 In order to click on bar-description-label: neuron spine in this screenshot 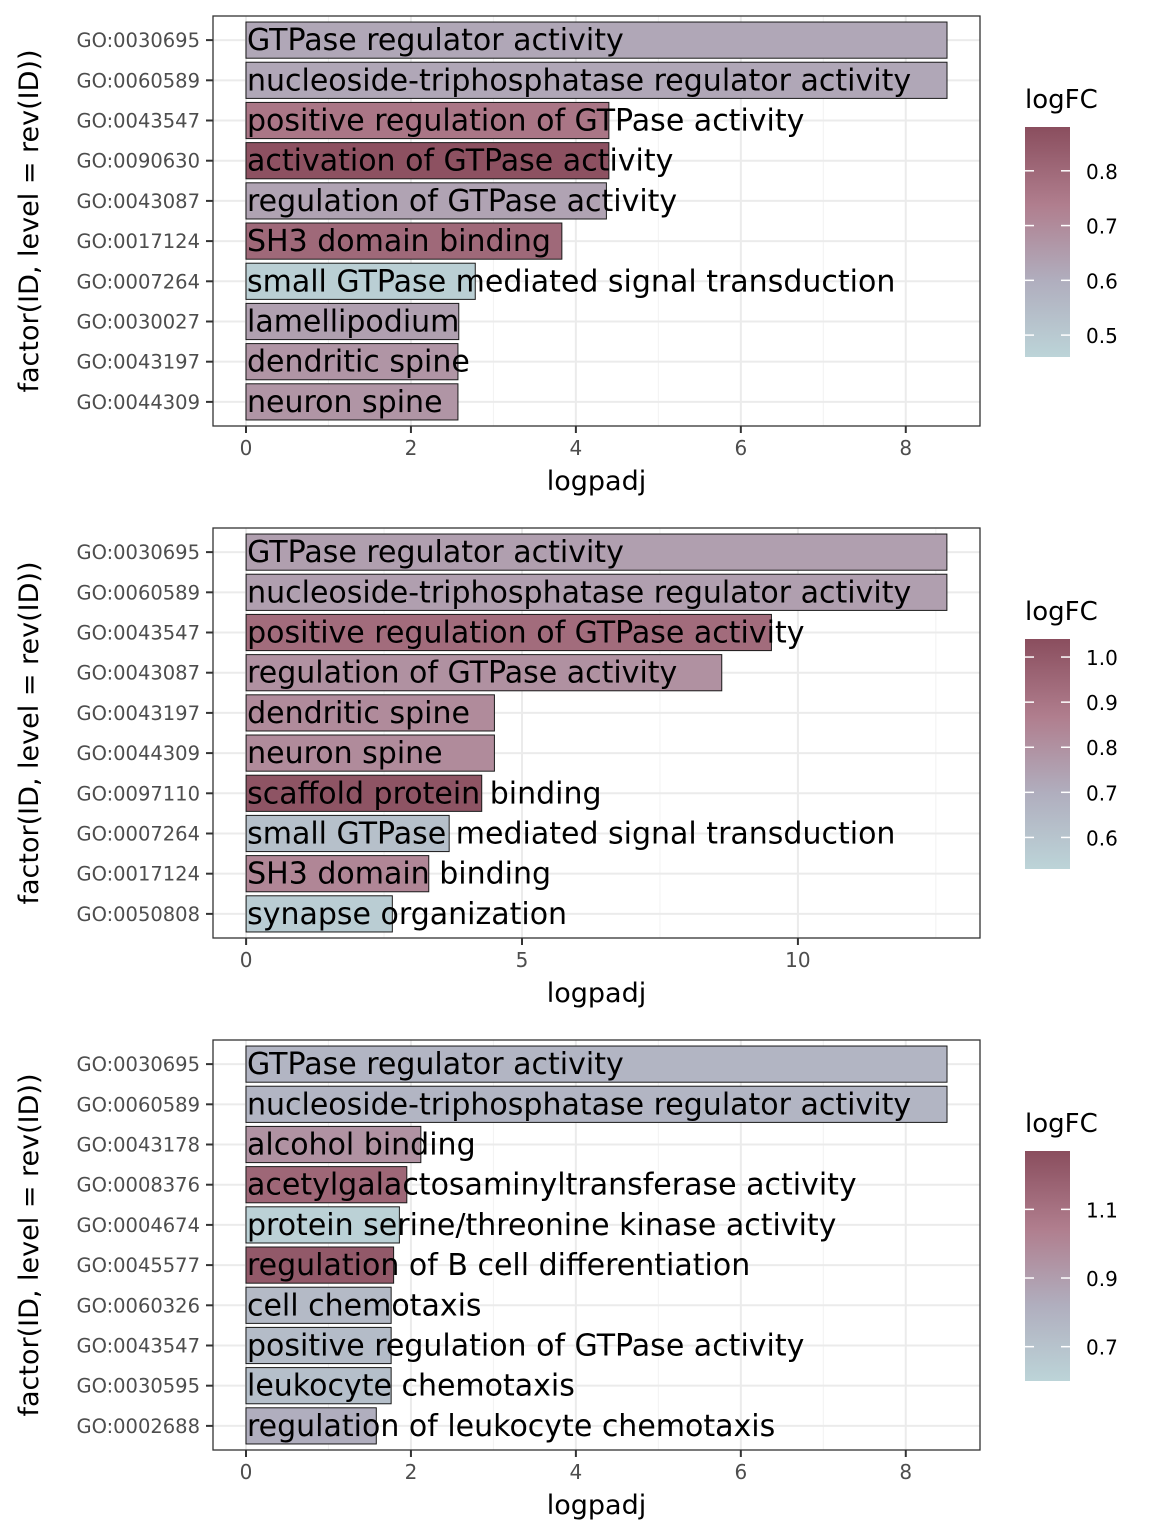, I will do `click(345, 402)`.